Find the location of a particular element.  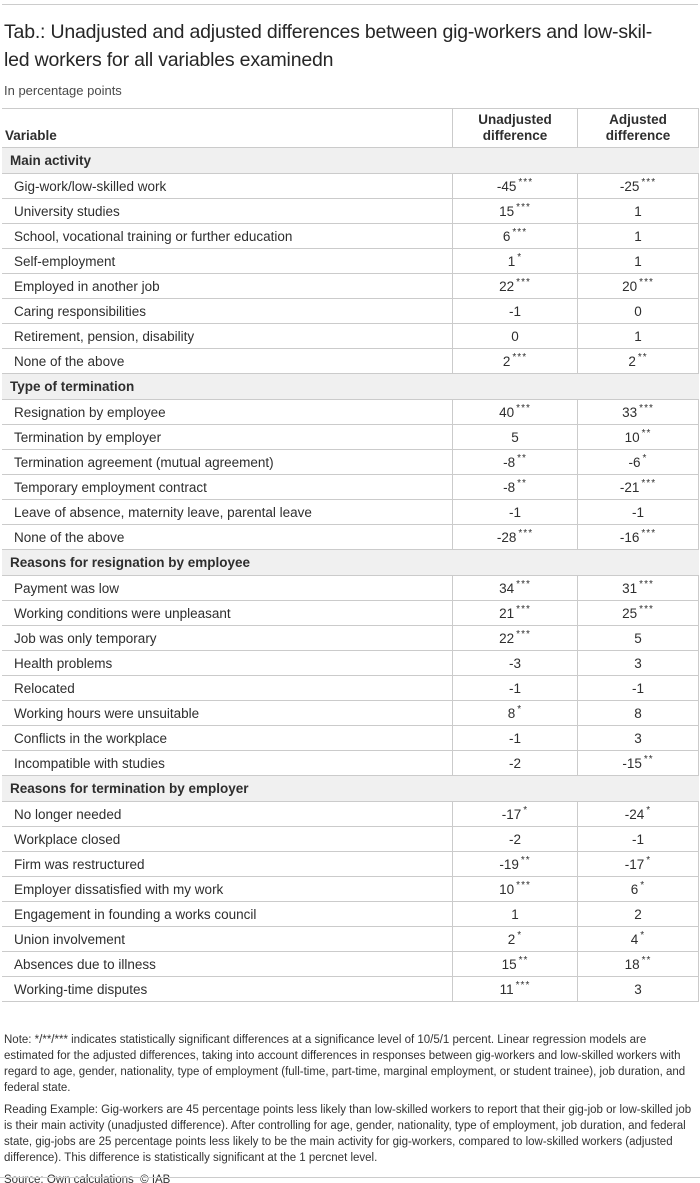

row-label: Employer dissatisfied with my work is located at coordinates (119, 889).